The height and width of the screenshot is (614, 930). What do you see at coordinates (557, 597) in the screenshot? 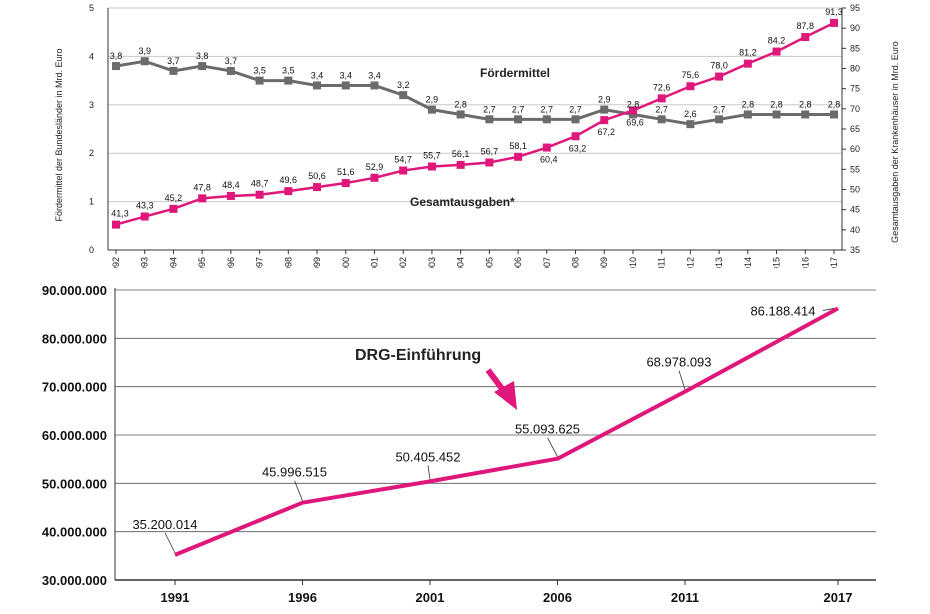
I see `bottom-x-tick-label: 2006` at bounding box center [557, 597].